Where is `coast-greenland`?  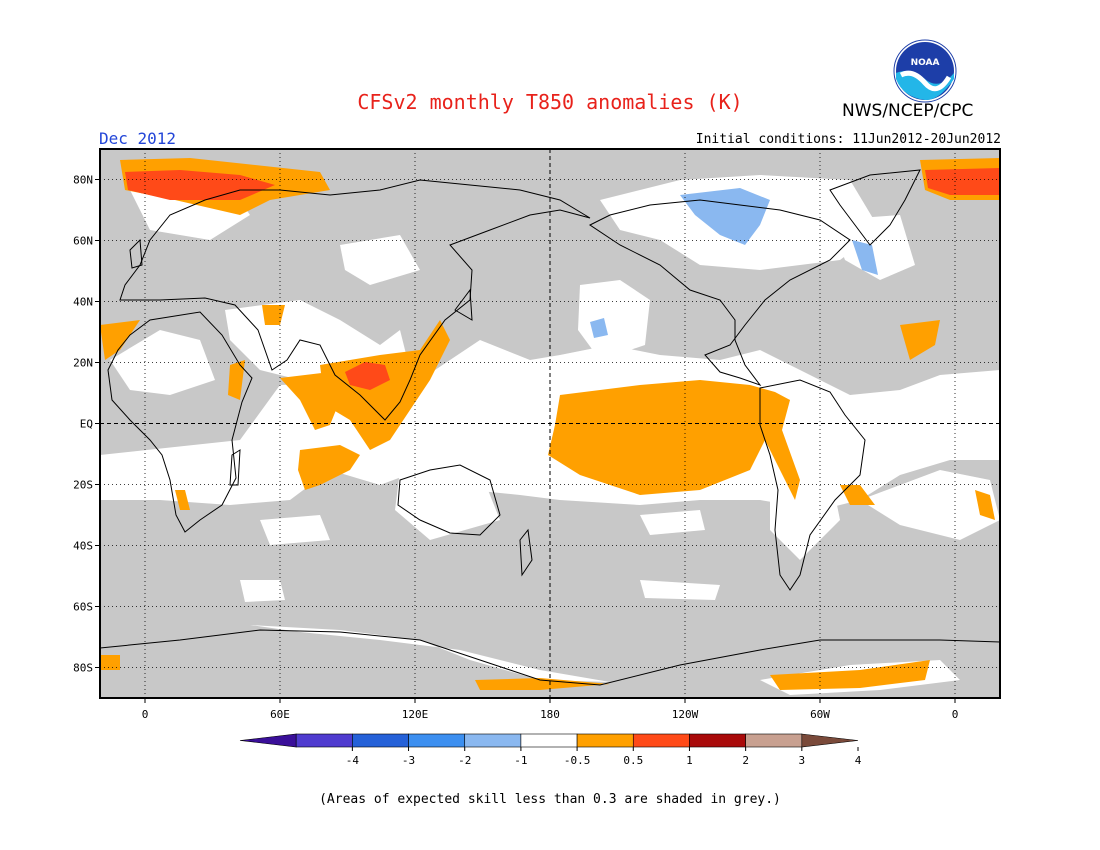 coast-greenland is located at coordinates (875, 207).